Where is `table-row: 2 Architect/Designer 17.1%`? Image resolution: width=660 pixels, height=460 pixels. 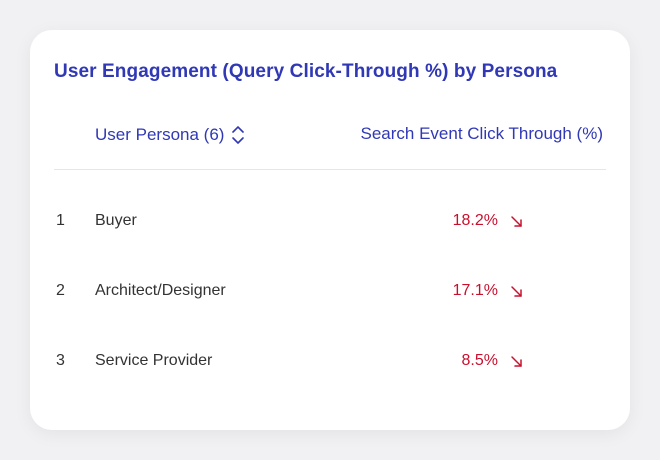 table-row: 2 Architect/Designer 17.1% is located at coordinates (330, 275).